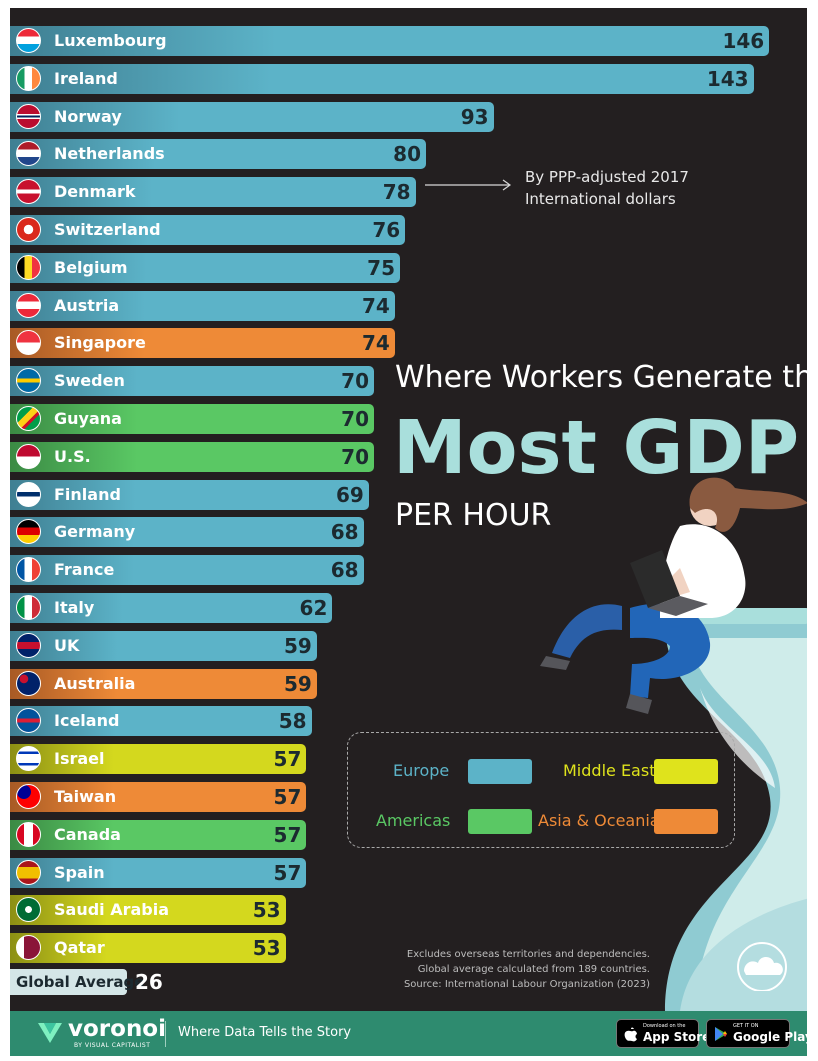 Image resolution: width=818 pixels, height=1061 pixels. What do you see at coordinates (349, 494) in the screenshot?
I see `value-label: 69` at bounding box center [349, 494].